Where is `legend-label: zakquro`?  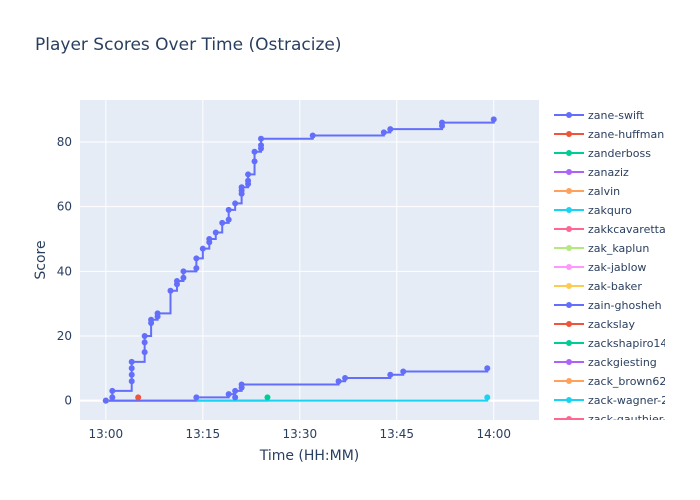 legend-label: zakquro is located at coordinates (610, 210).